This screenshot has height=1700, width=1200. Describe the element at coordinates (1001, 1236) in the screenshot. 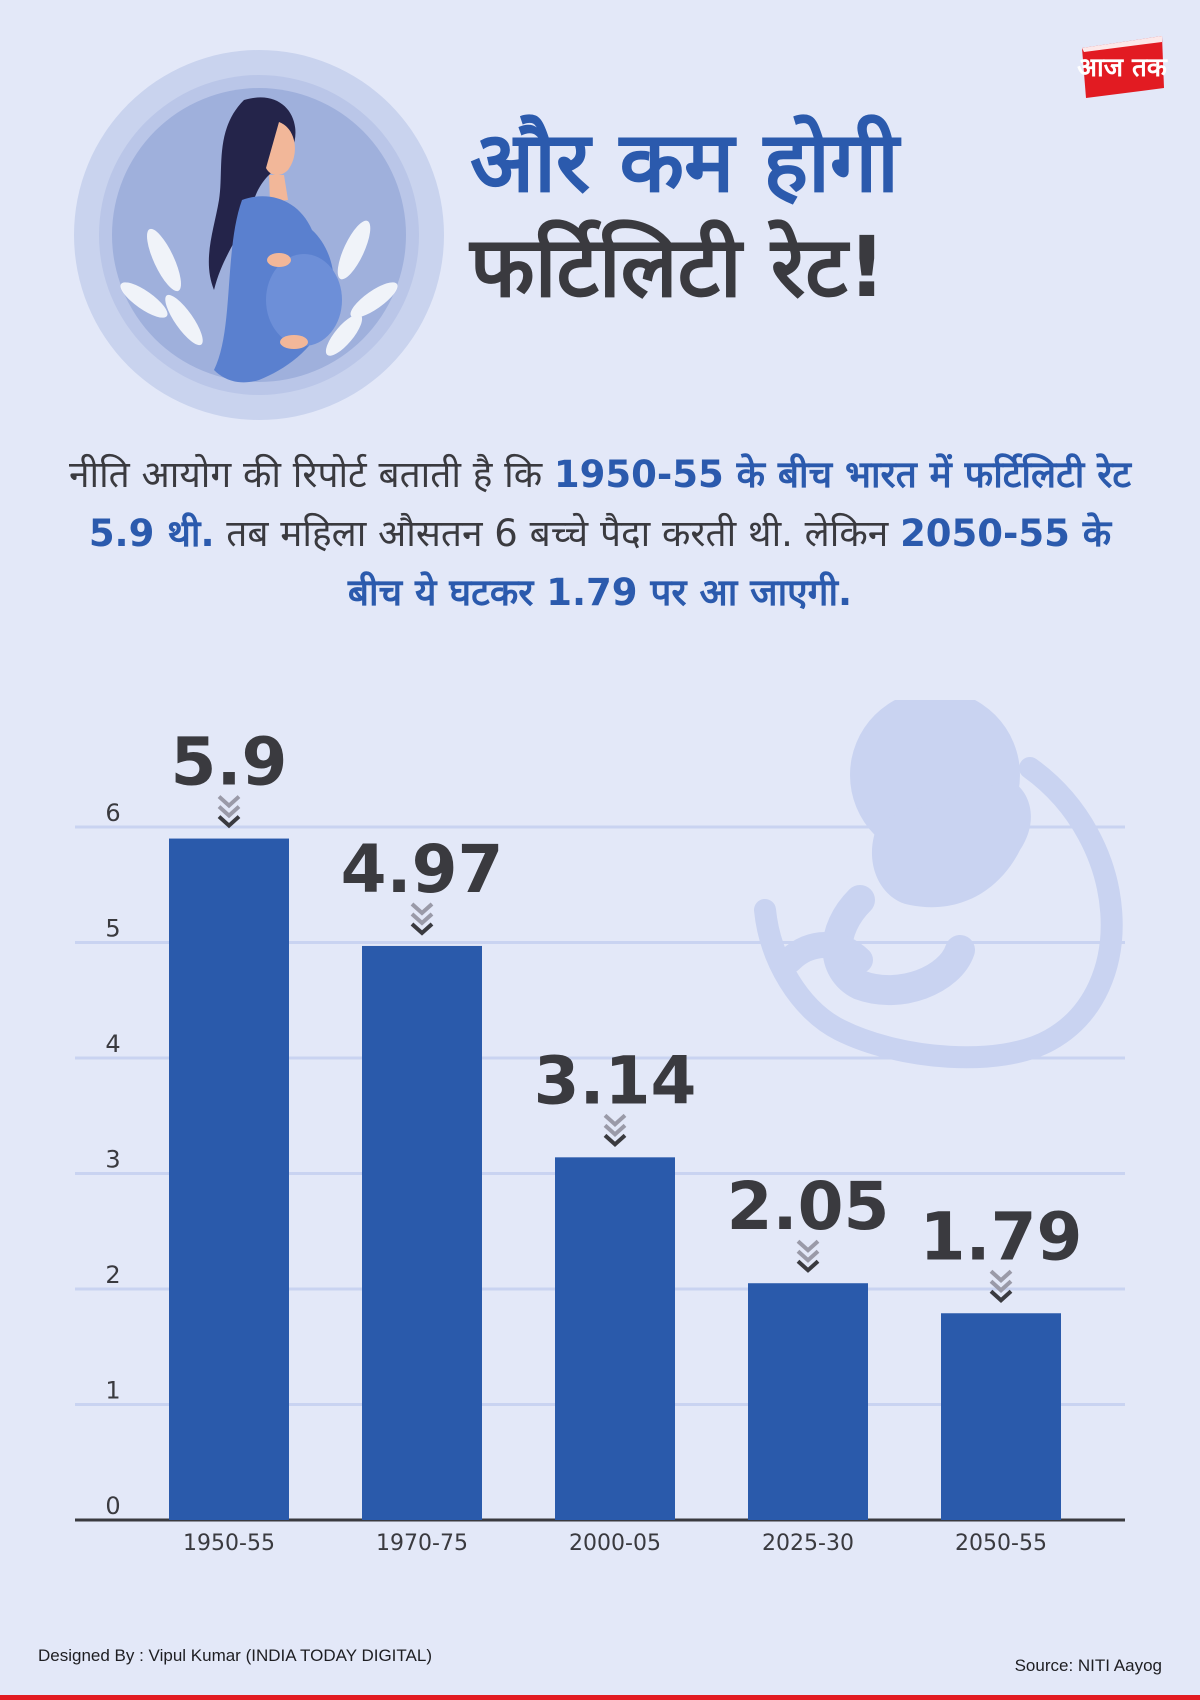

I see `value-label: 1.79` at that location.